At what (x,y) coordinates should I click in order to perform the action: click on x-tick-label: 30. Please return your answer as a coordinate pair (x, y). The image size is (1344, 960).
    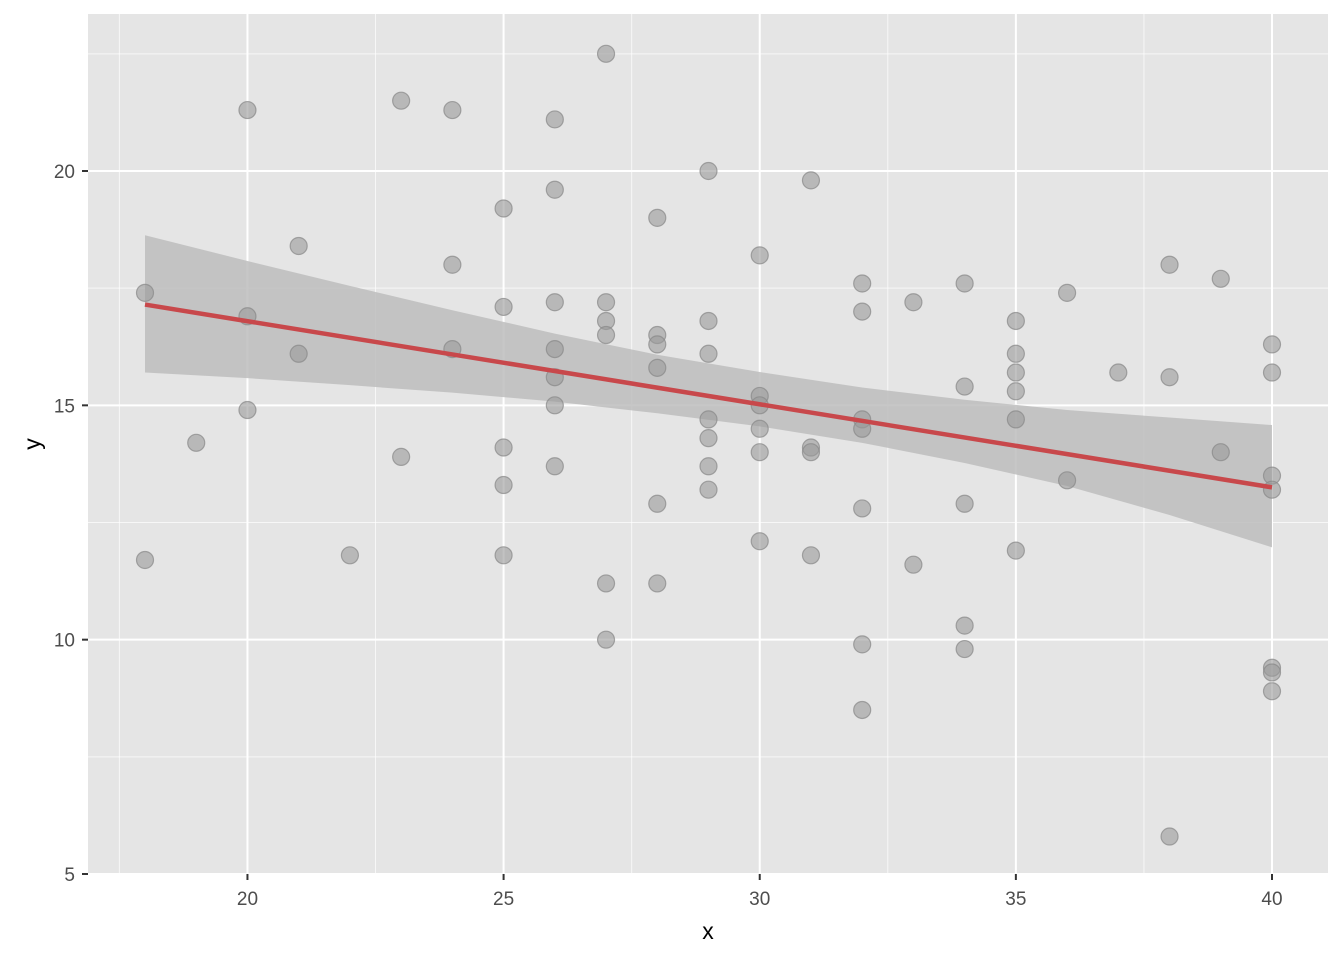
    Looking at the image, I should click on (759, 899).